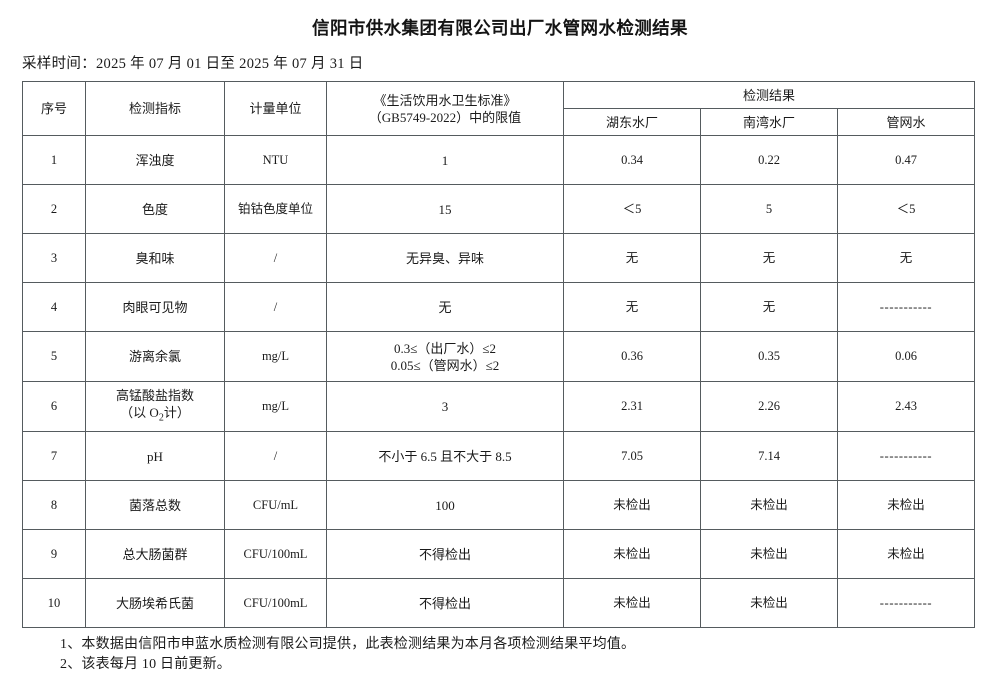 This screenshot has height=675, width=1000. What do you see at coordinates (155, 209) in the screenshot?
I see `cell-index: 色度` at bounding box center [155, 209].